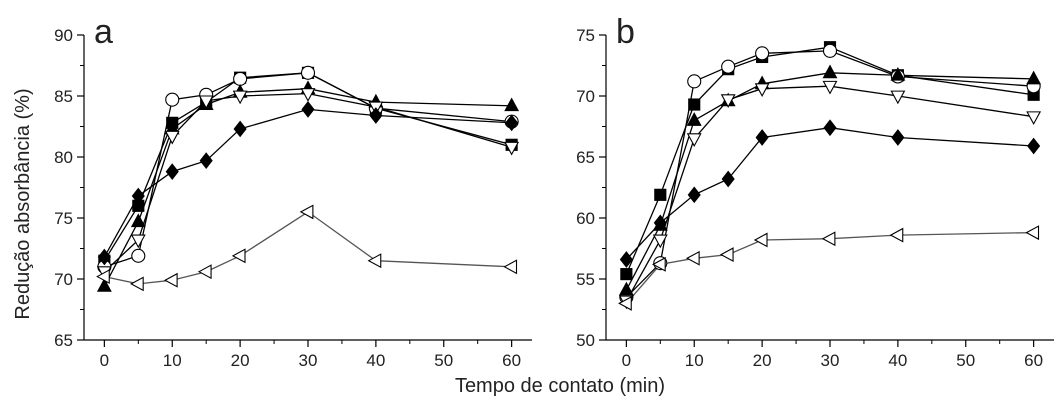 The image size is (1057, 401). Describe the element at coordinates (308, 248) in the screenshot. I see `series-line-triangle-left-open` at that location.